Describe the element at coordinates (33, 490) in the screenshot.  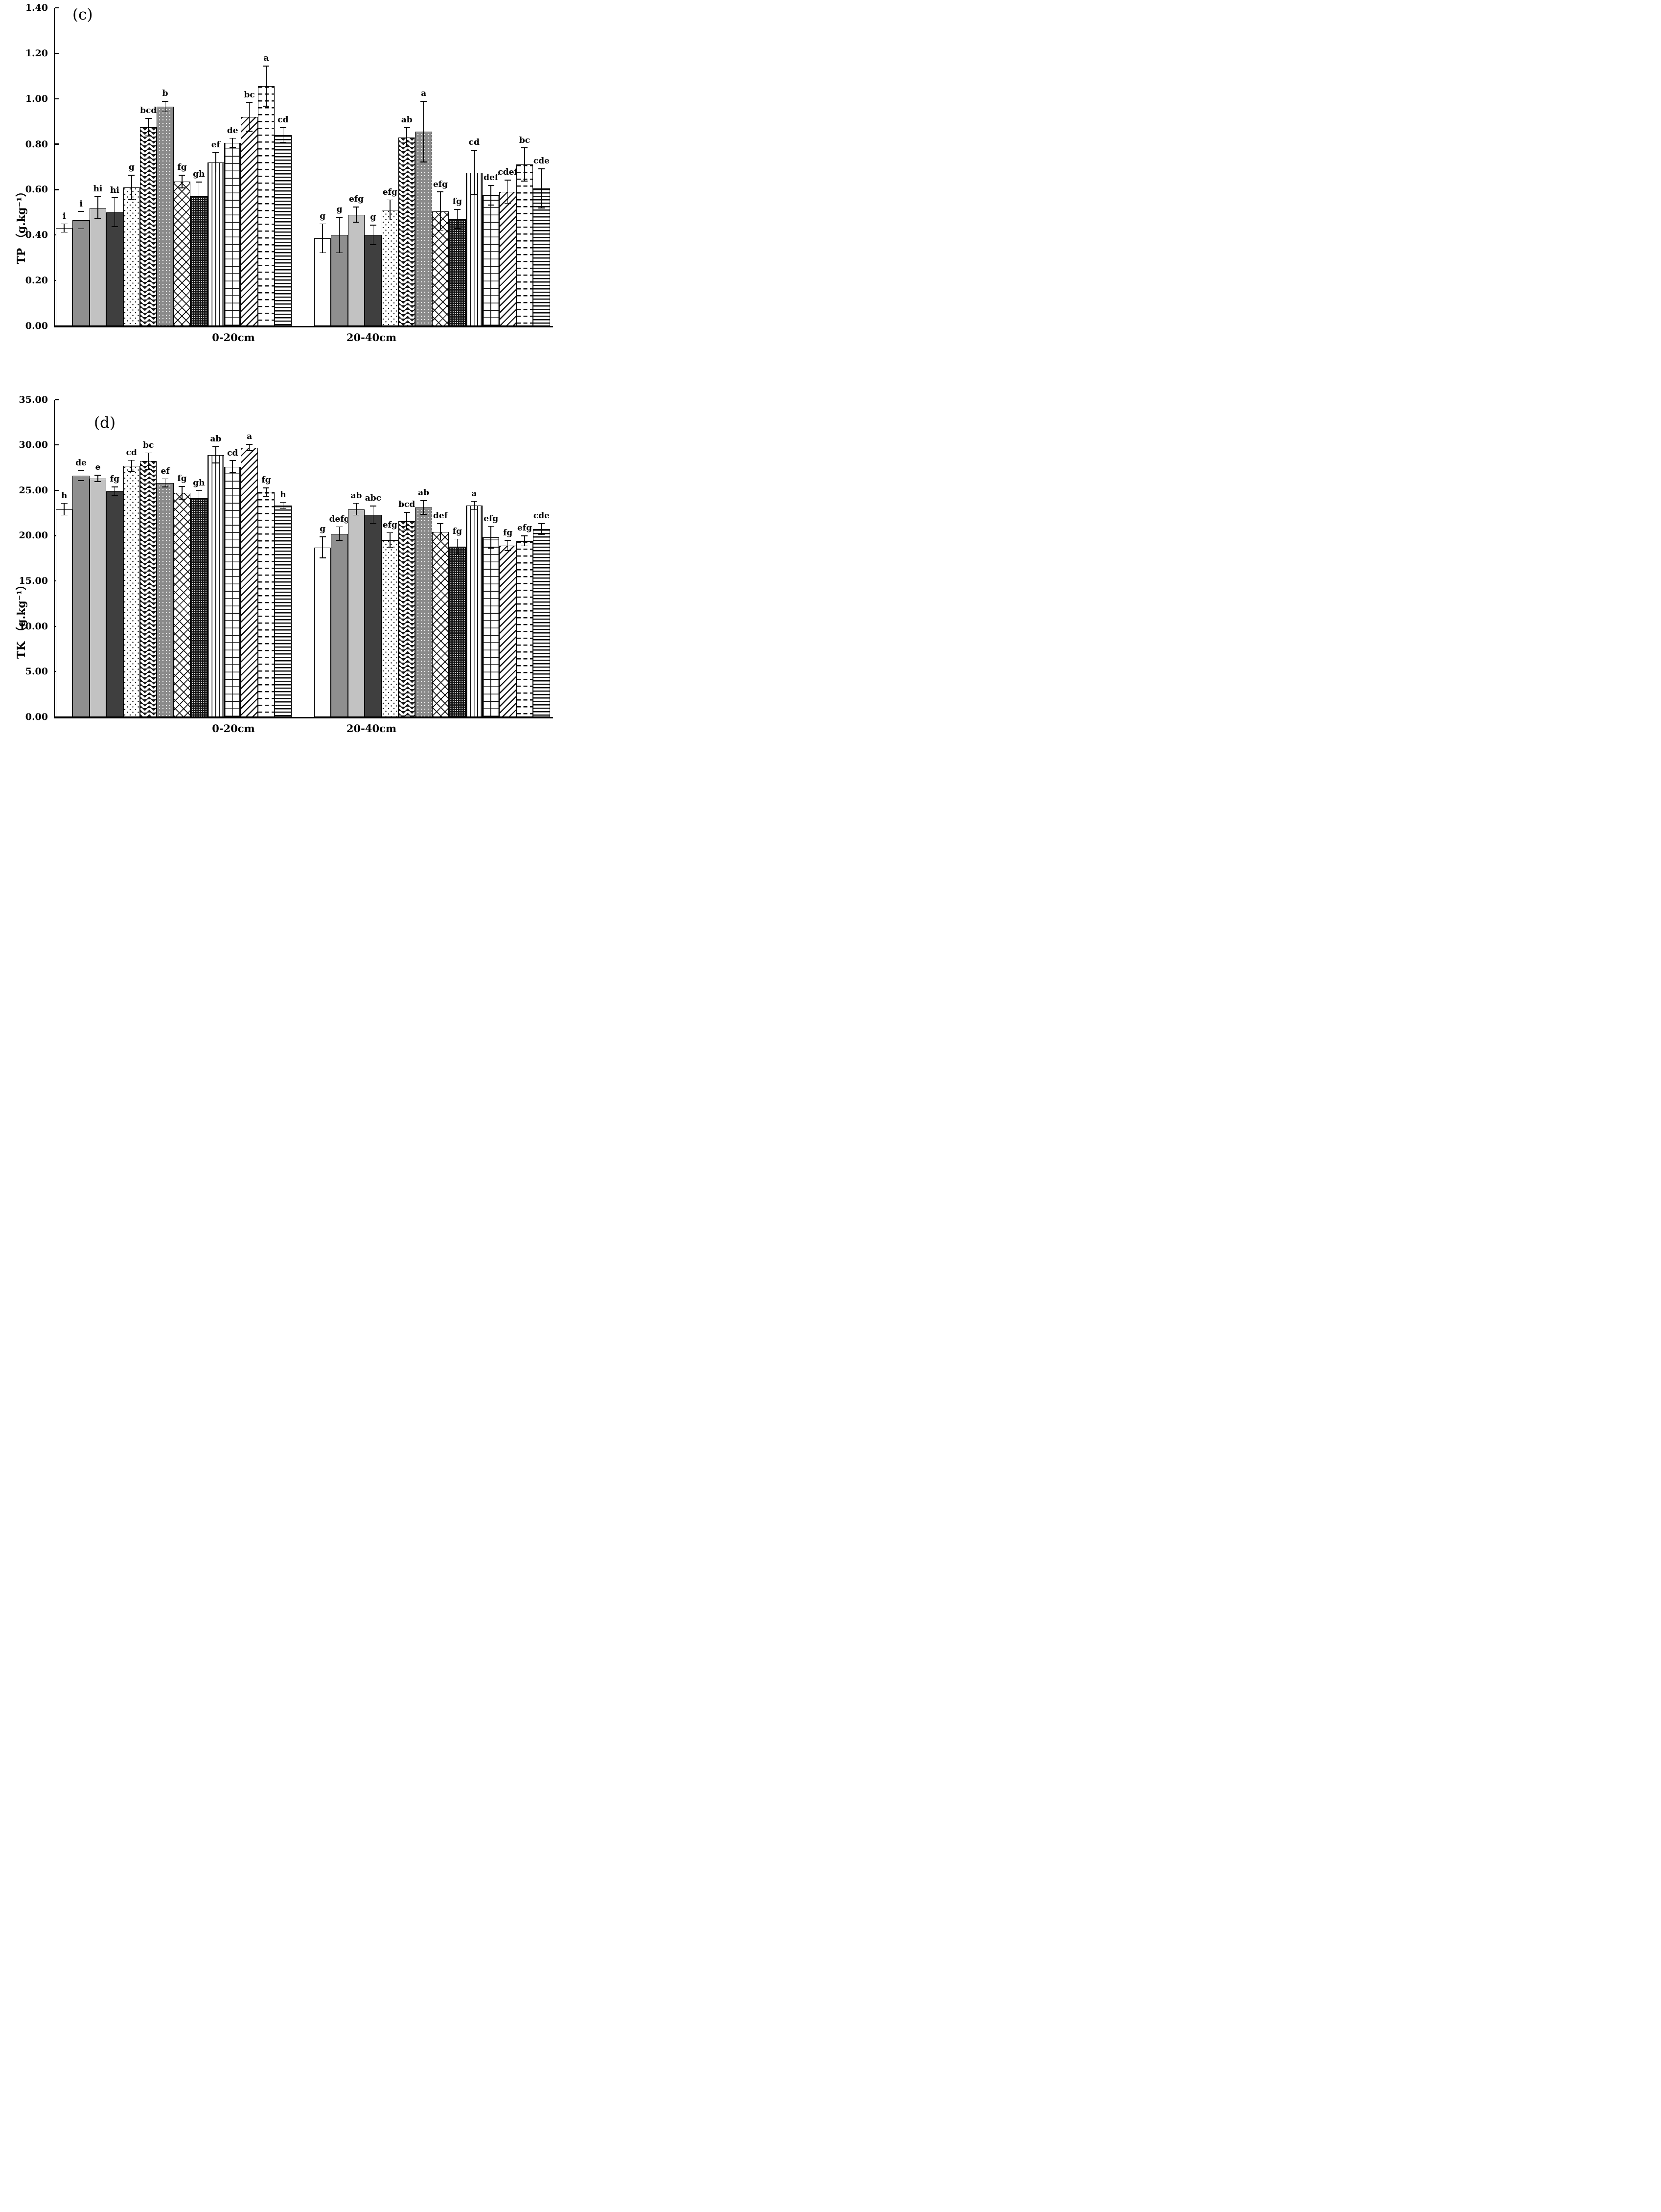
I see `y-tick-label: 25.00` at that location.